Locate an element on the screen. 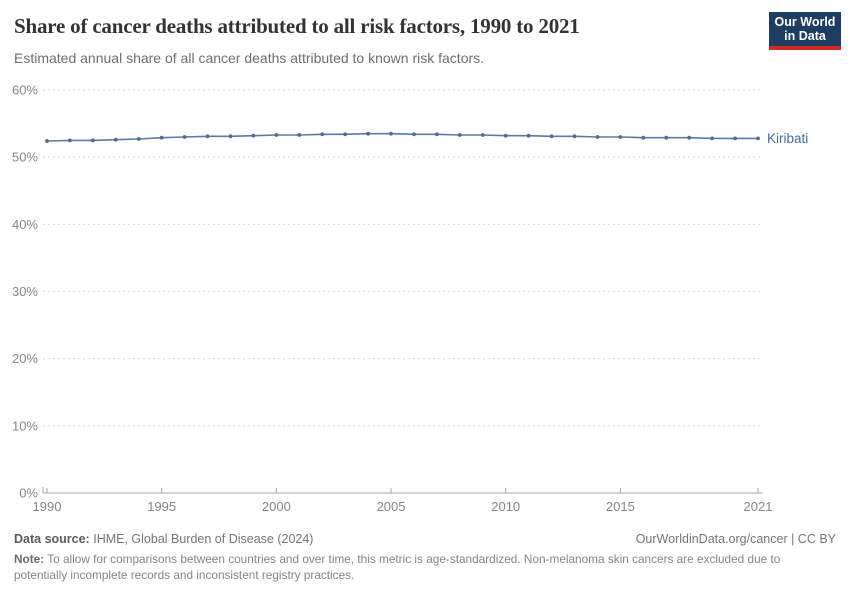 The height and width of the screenshot is (600, 850). x-axis-tick-label: 2000 is located at coordinates (276, 506).